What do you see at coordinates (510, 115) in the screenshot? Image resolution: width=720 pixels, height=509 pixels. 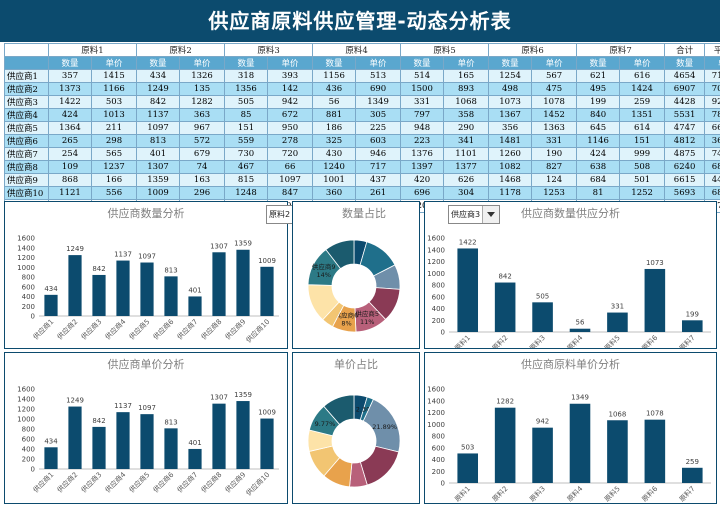 I see `table-cell: 1367` at bounding box center [510, 115].